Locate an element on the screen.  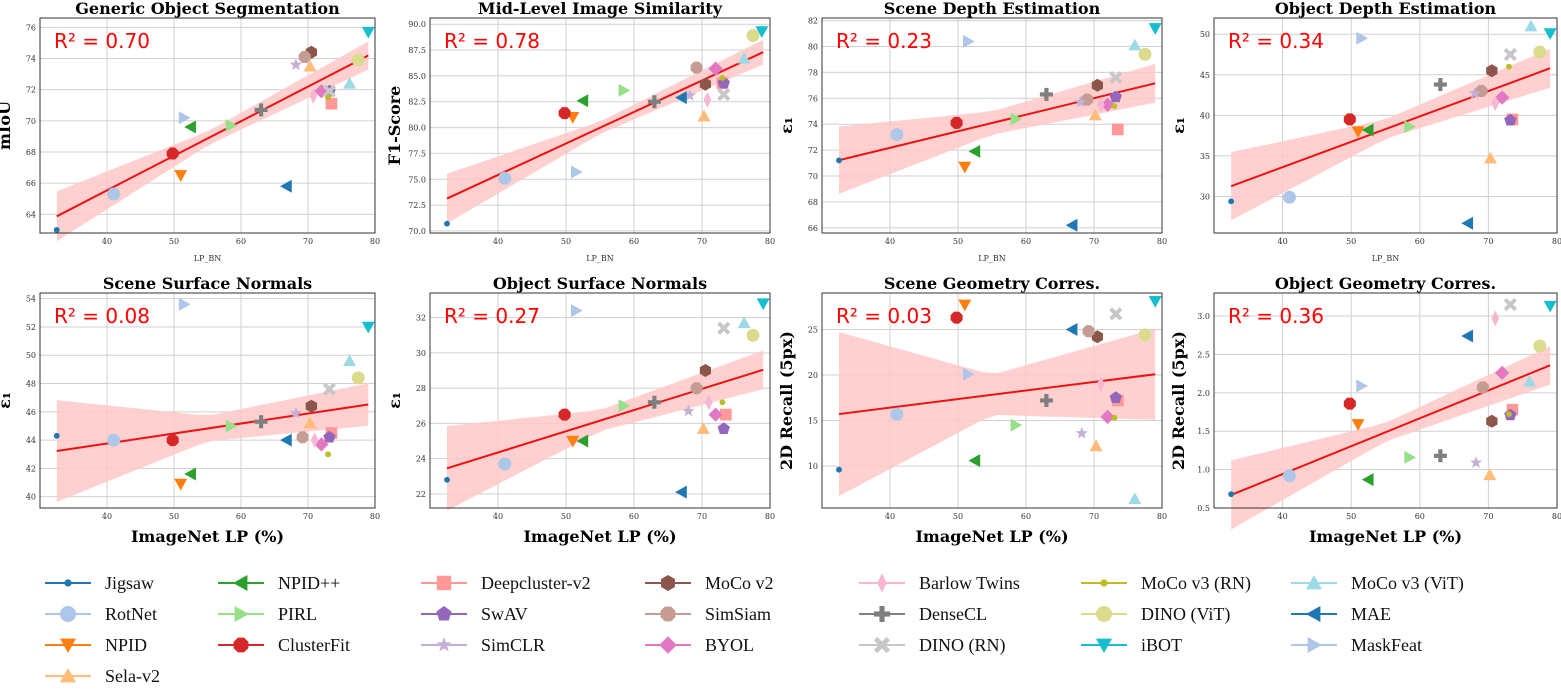
legend-item: RotNet is located at coordinates (101, 614).